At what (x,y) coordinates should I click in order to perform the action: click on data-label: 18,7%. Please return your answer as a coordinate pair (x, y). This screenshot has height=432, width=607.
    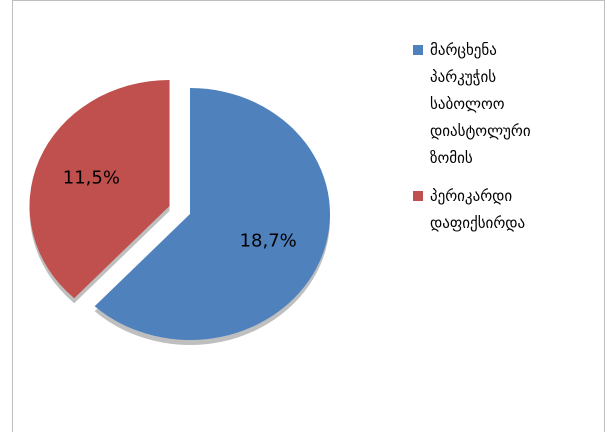
    Looking at the image, I should click on (268, 241).